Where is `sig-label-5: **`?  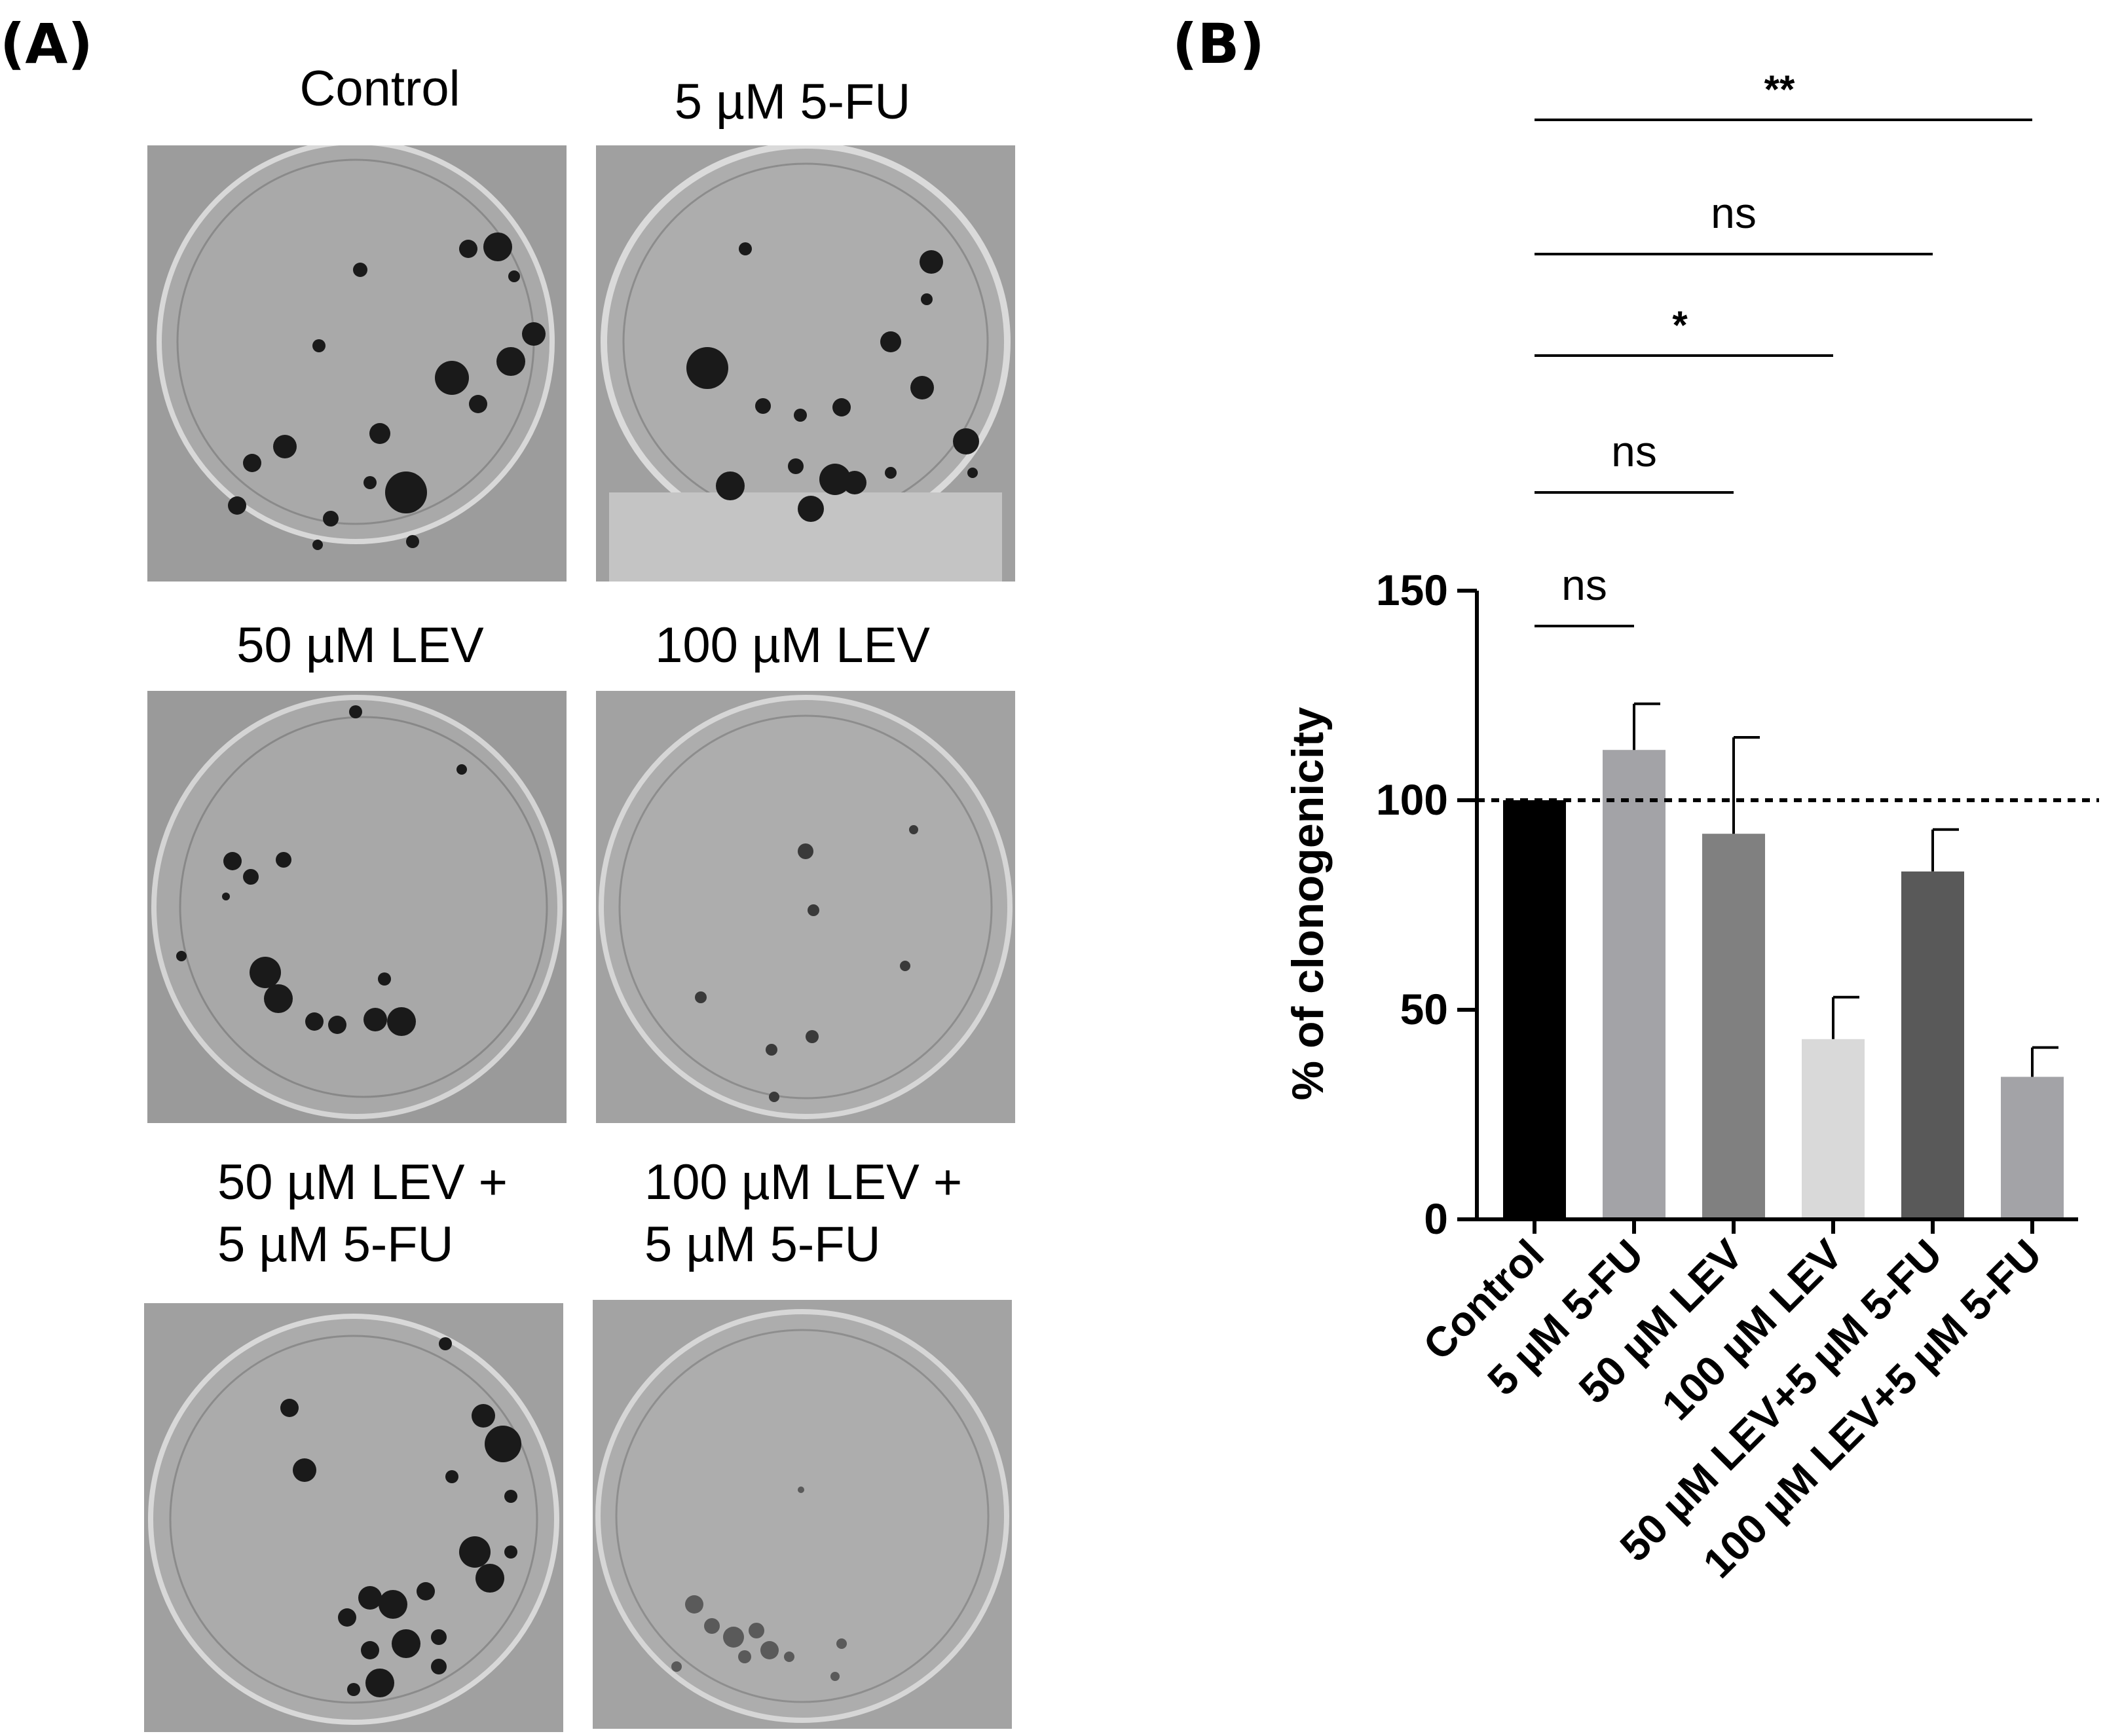 sig-label-5: ** is located at coordinates (1779, 89).